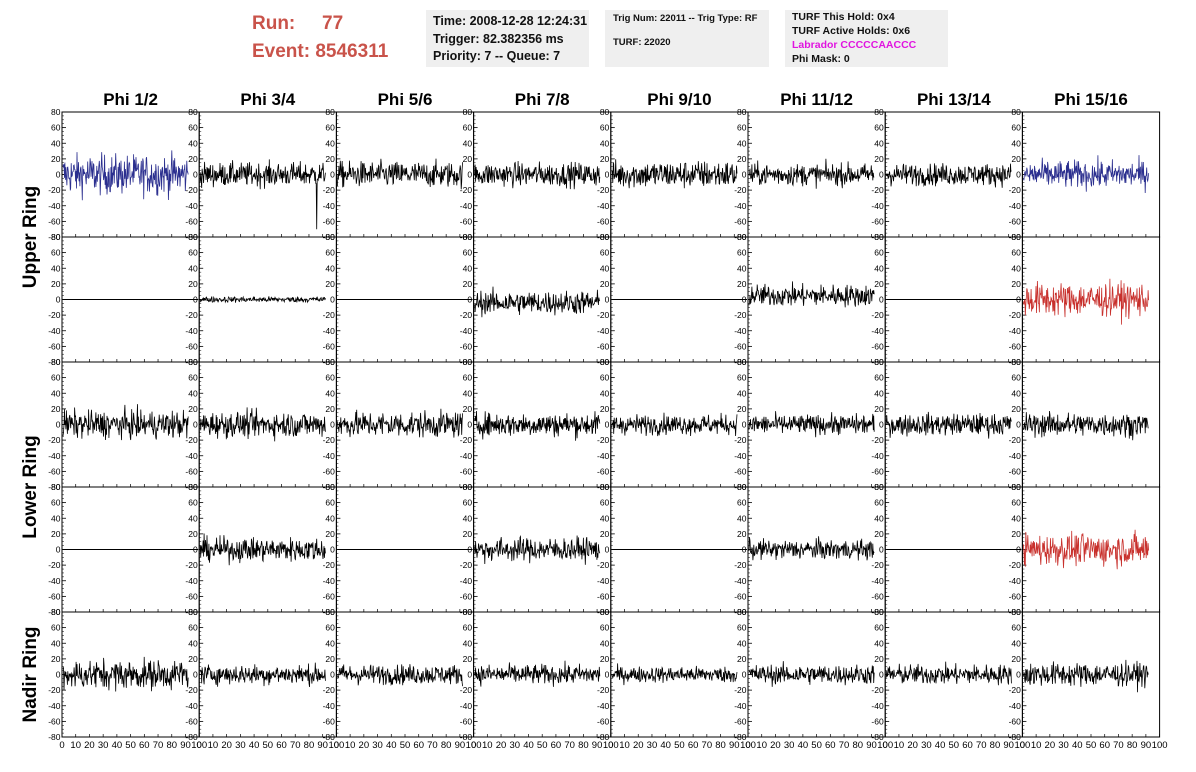  What do you see at coordinates (267, 99) in the screenshot?
I see `column-header: Phi 3/4` at bounding box center [267, 99].